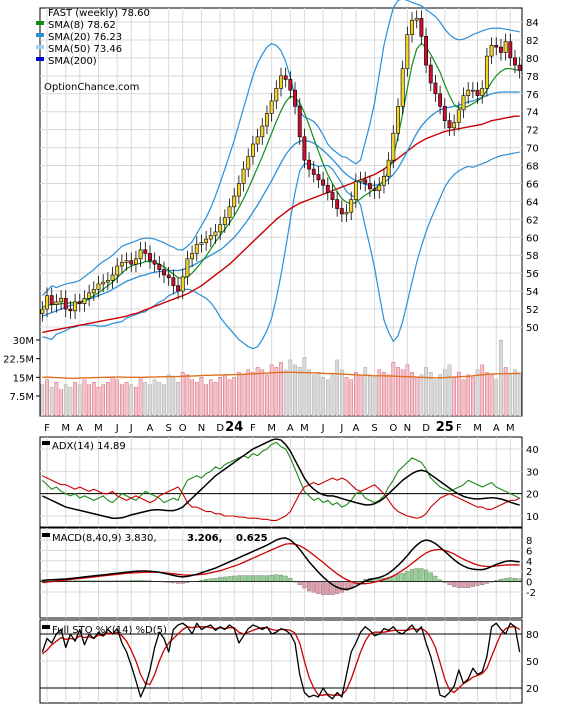  Describe the element at coordinates (529, 583) in the screenshot. I see `macd-tick-label: 0` at that location.